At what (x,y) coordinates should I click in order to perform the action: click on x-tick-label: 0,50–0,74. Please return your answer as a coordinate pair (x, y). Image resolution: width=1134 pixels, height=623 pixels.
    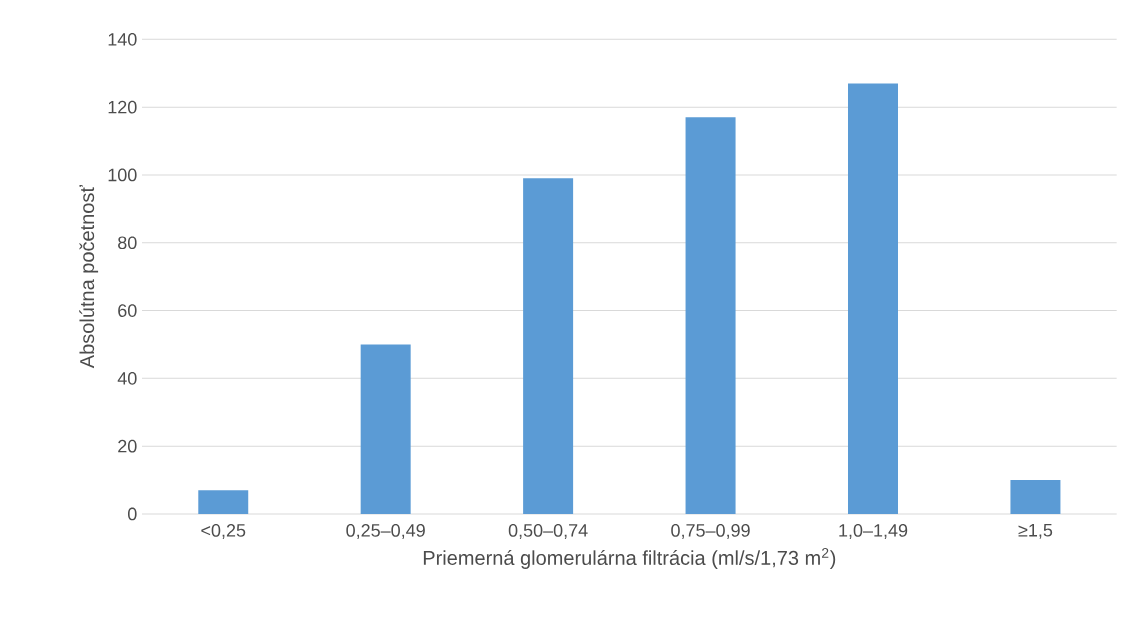
    Looking at the image, I should click on (548, 531).